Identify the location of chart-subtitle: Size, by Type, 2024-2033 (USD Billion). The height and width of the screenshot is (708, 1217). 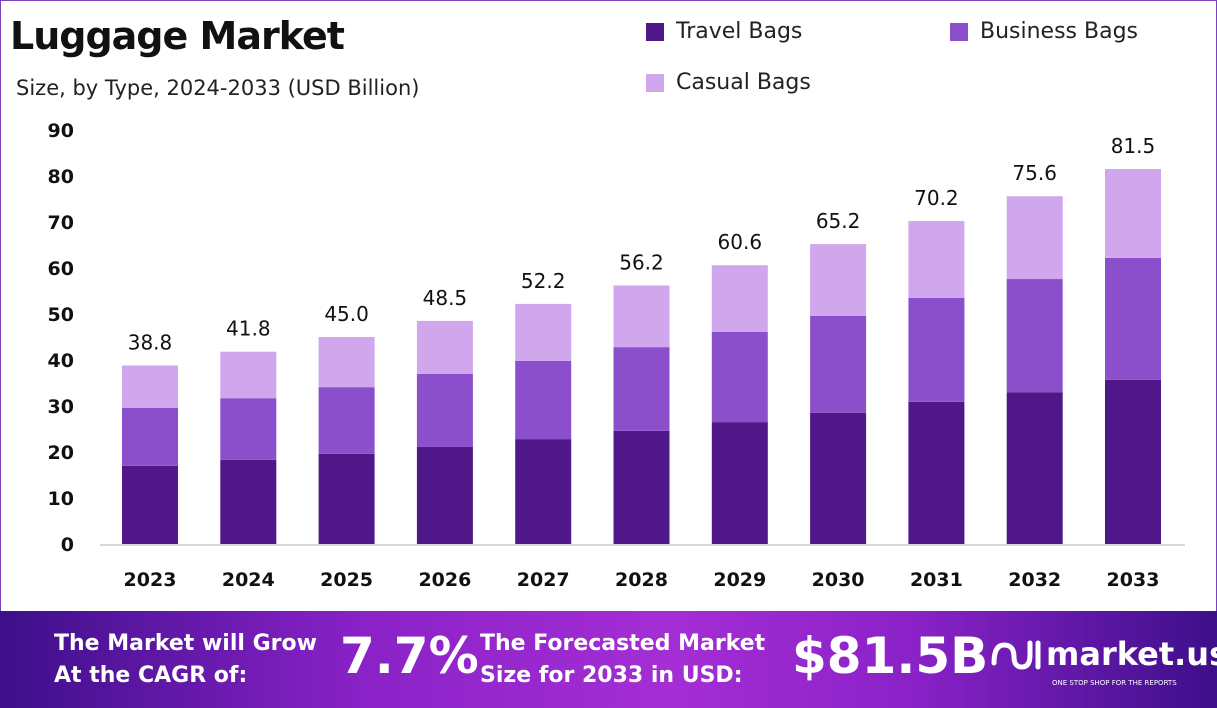
(218, 88).